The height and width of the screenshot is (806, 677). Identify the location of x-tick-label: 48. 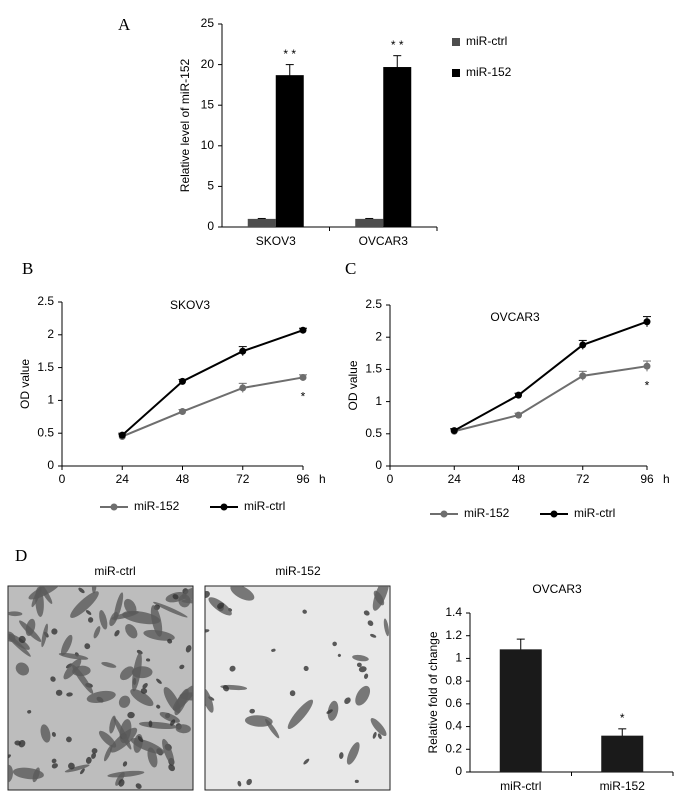
(519, 479).